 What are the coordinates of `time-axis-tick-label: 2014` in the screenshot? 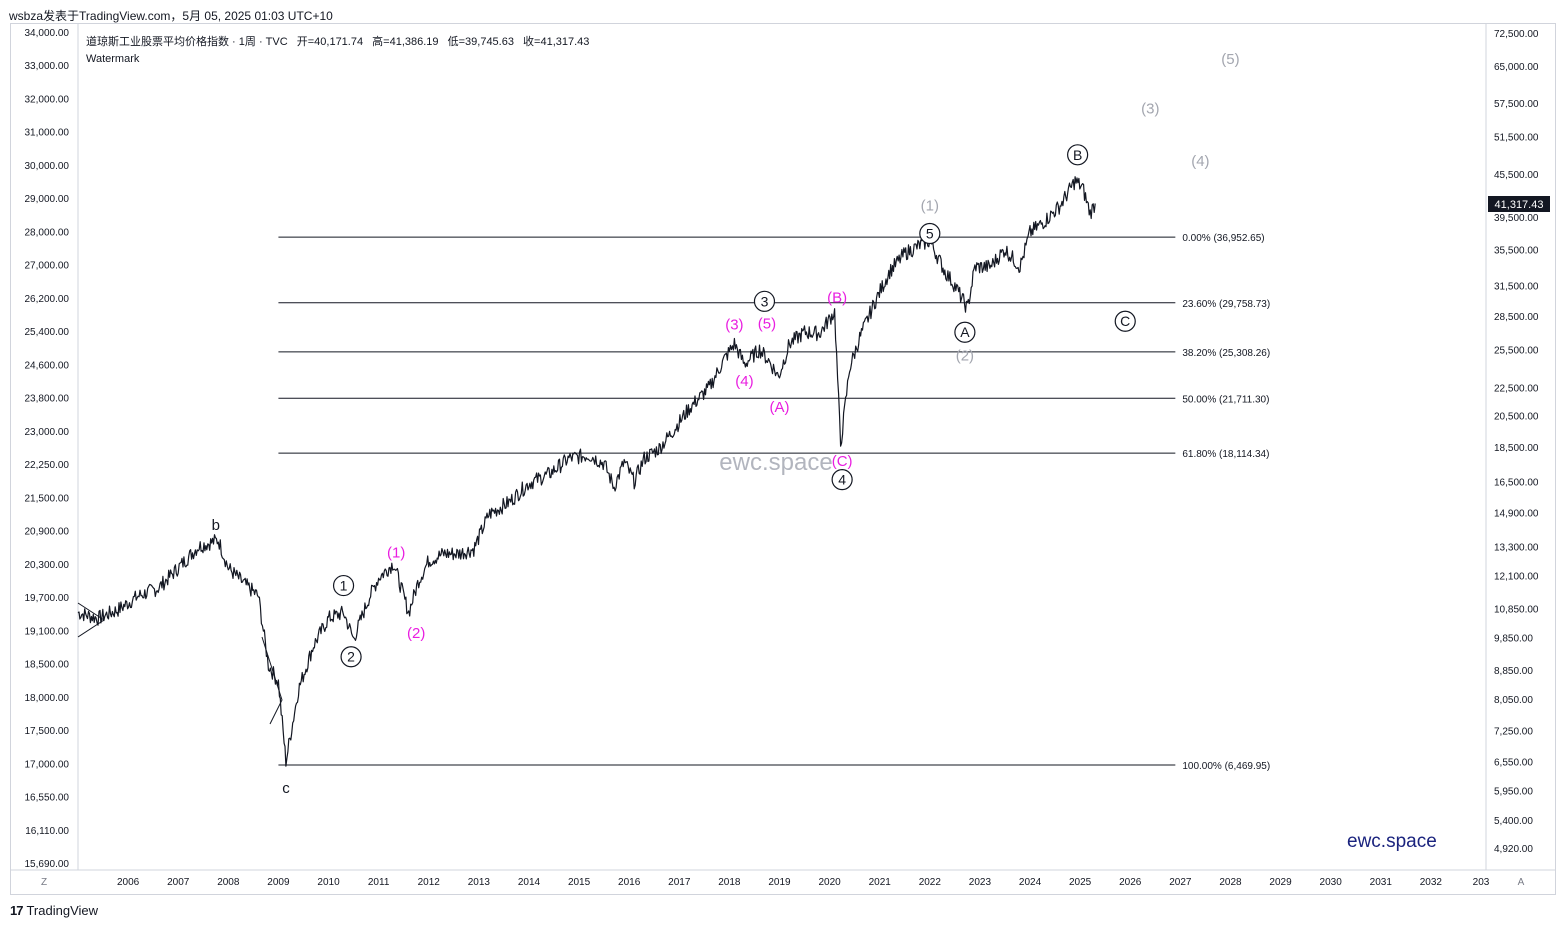 It's located at (529, 882).